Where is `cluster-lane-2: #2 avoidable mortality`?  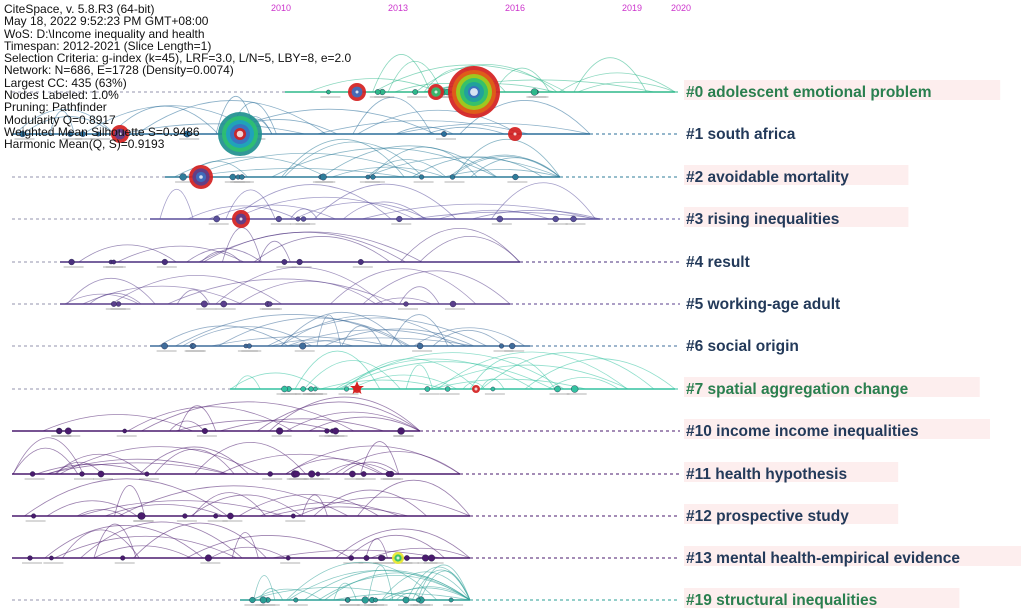
cluster-lane-2: #2 avoidable mortality is located at coordinates (460, 162).